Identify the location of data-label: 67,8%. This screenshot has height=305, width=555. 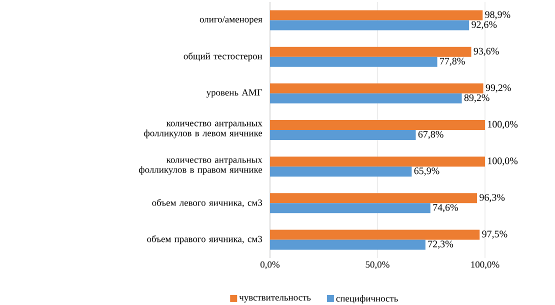
(431, 135).